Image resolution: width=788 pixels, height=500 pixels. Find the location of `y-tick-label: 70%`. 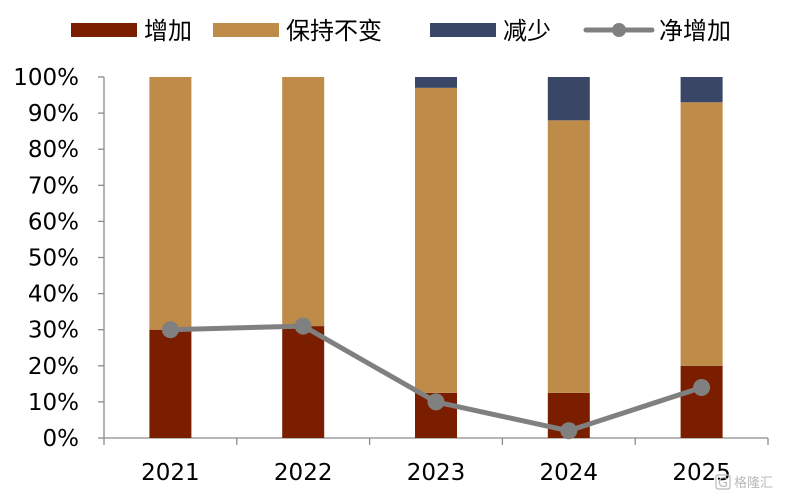

y-tick-label: 70% is located at coordinates (53, 186).